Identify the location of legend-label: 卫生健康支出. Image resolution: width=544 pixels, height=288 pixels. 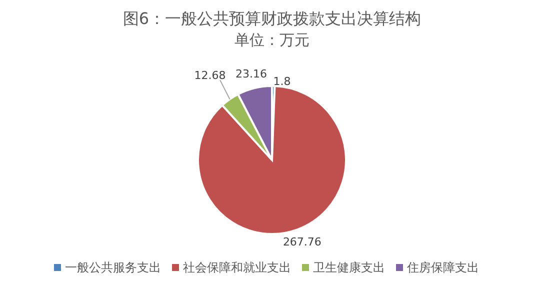
(349, 267).